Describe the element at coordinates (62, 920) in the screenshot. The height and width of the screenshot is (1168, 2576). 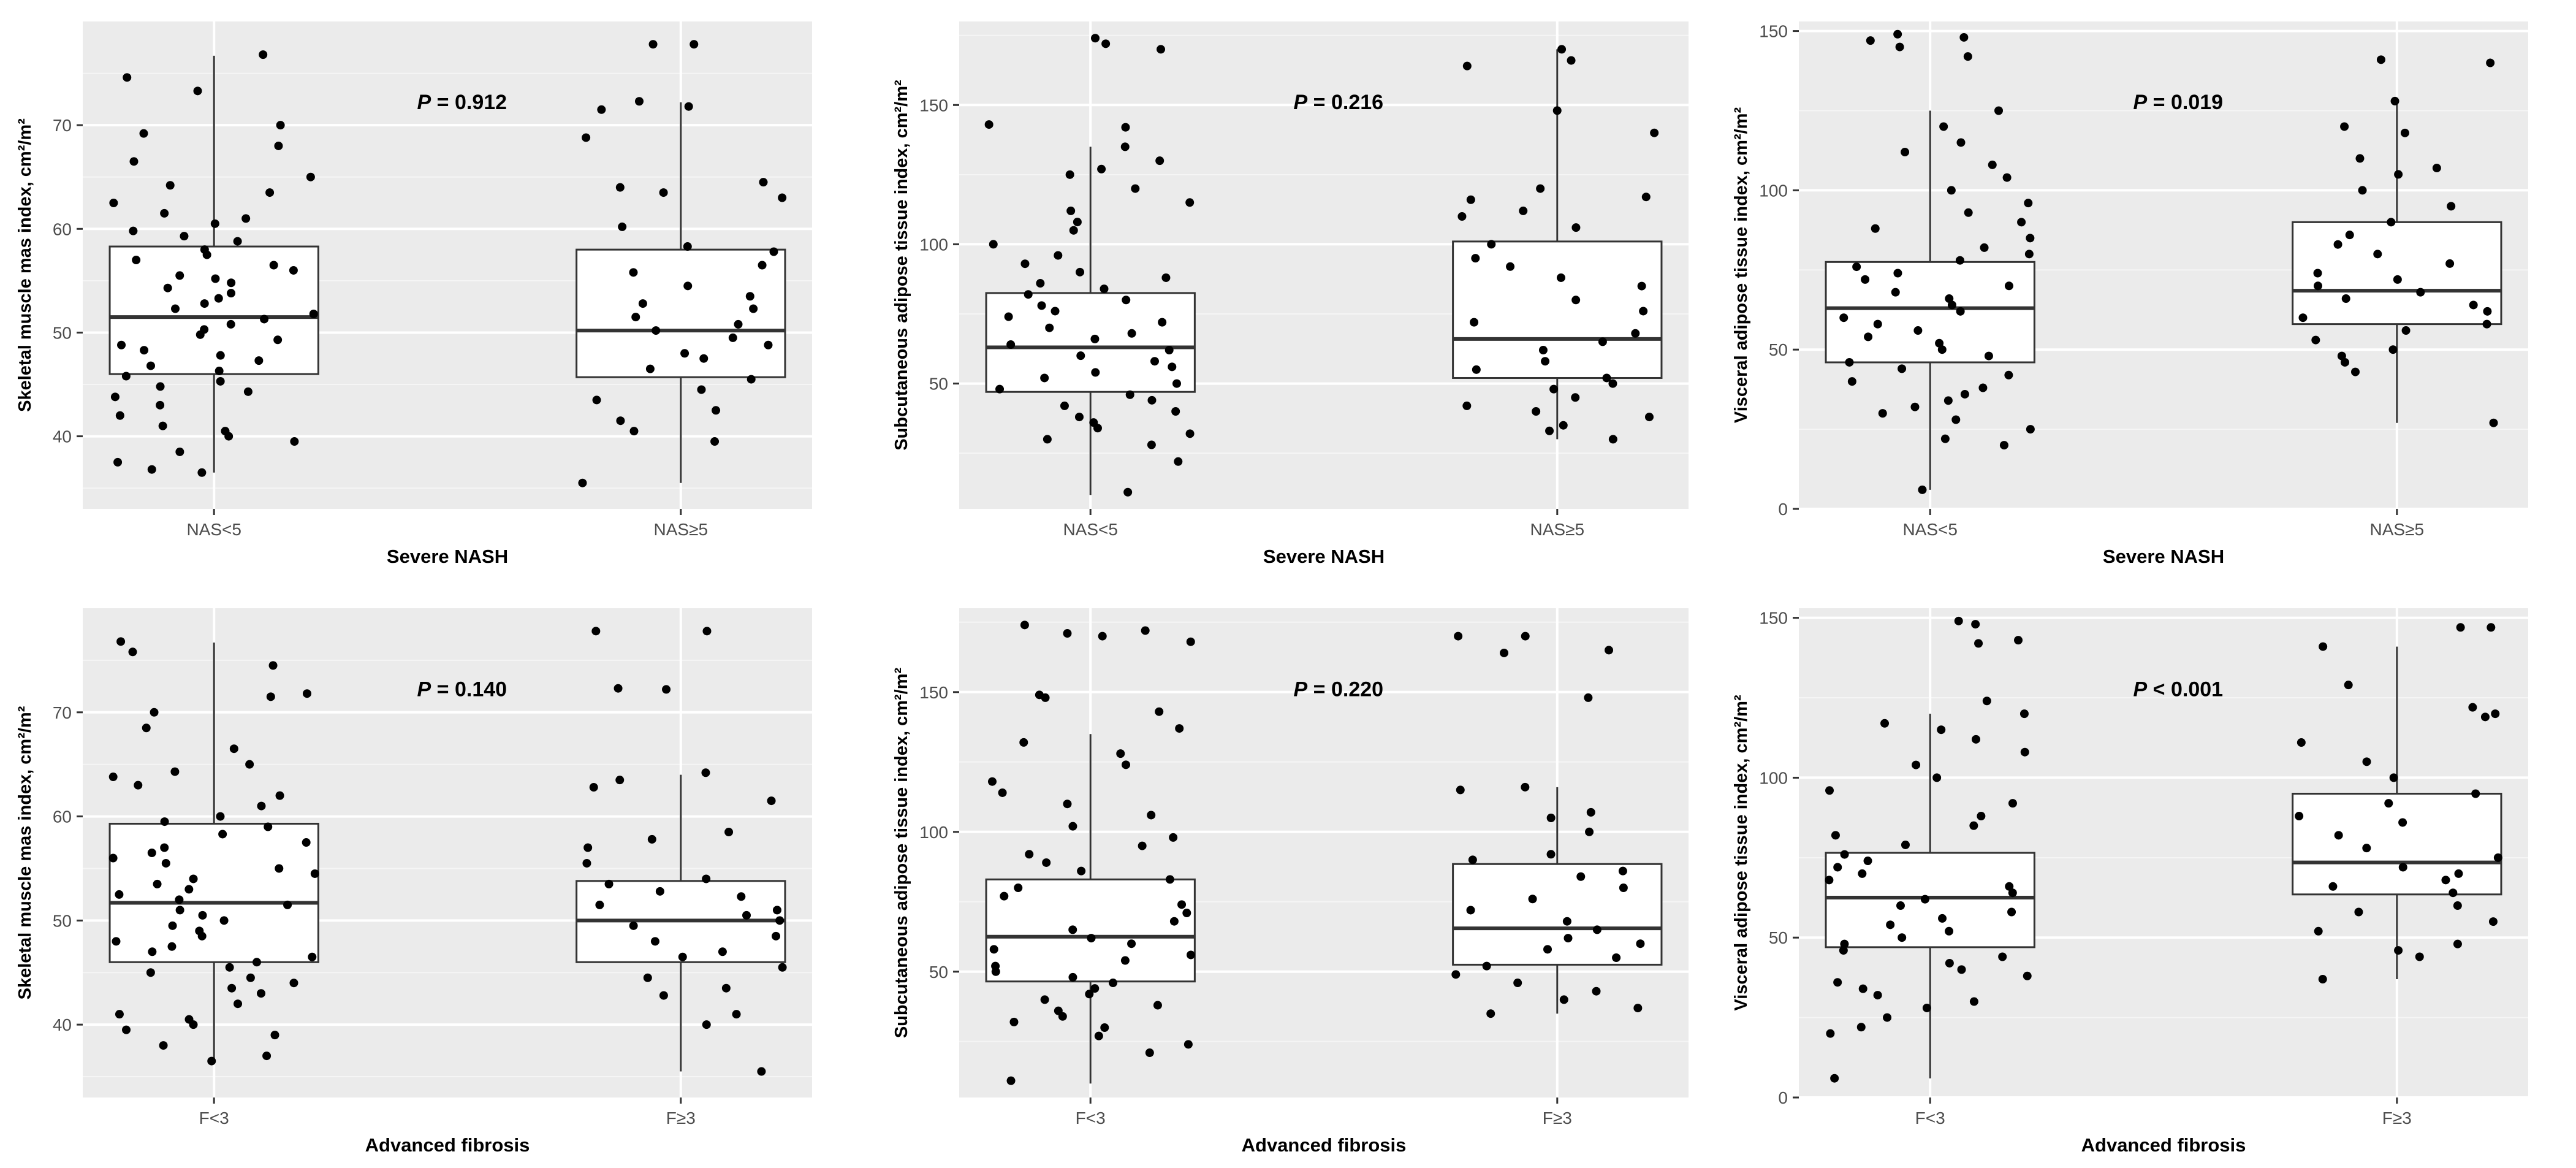
I see `y-tick-label: 50` at that location.